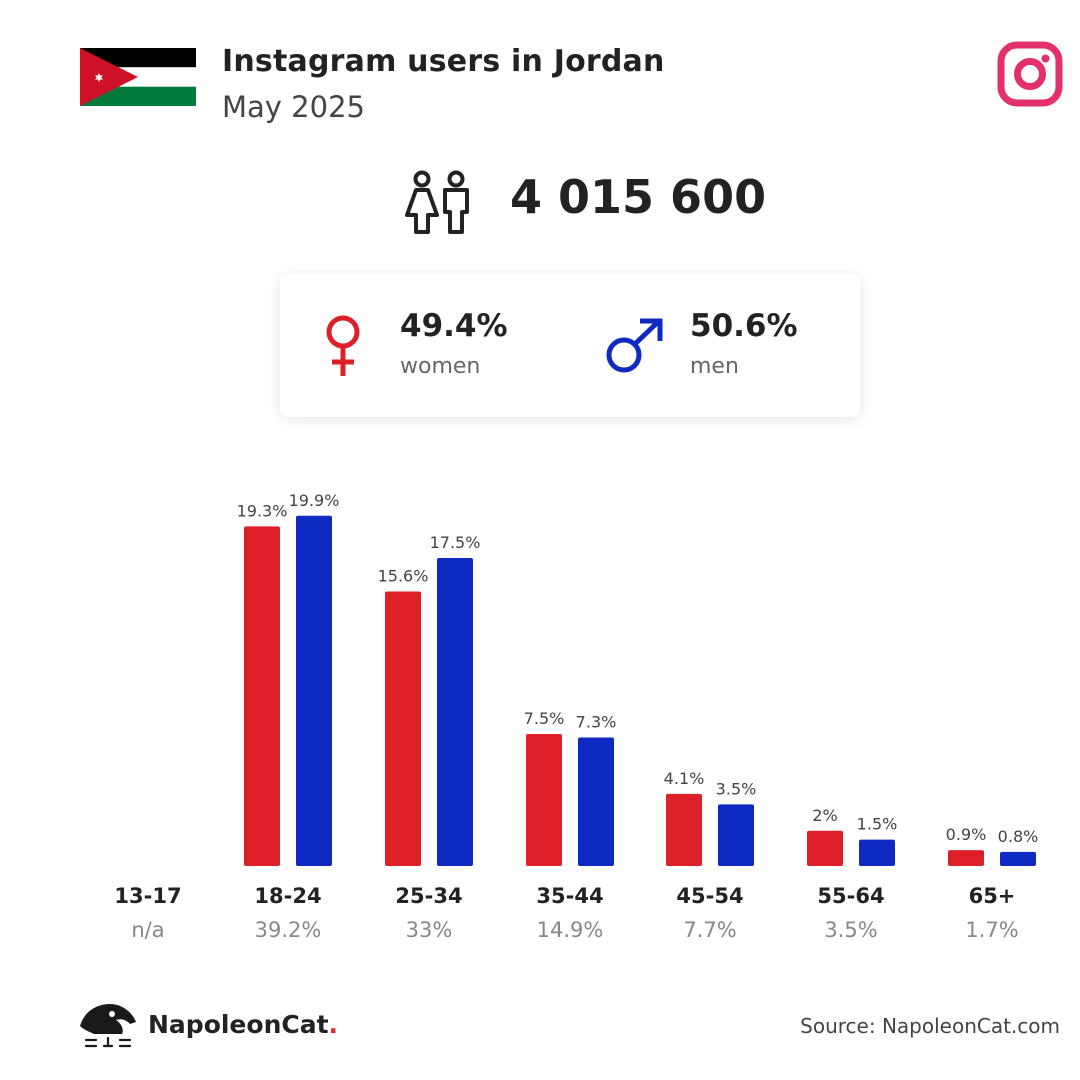 The width and height of the screenshot is (1080, 1080). Describe the element at coordinates (966, 858) in the screenshot. I see `bar-women-65+` at that location.